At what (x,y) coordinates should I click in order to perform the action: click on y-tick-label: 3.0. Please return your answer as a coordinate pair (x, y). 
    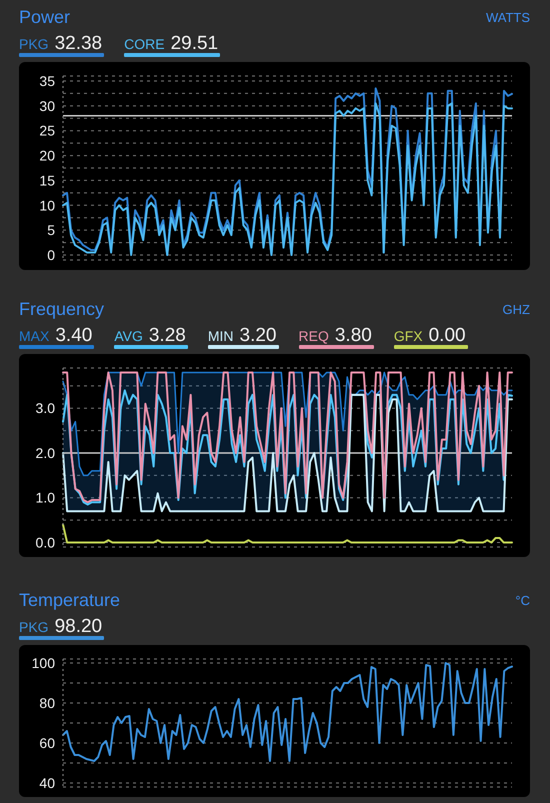
    Looking at the image, I should click on (46, 408).